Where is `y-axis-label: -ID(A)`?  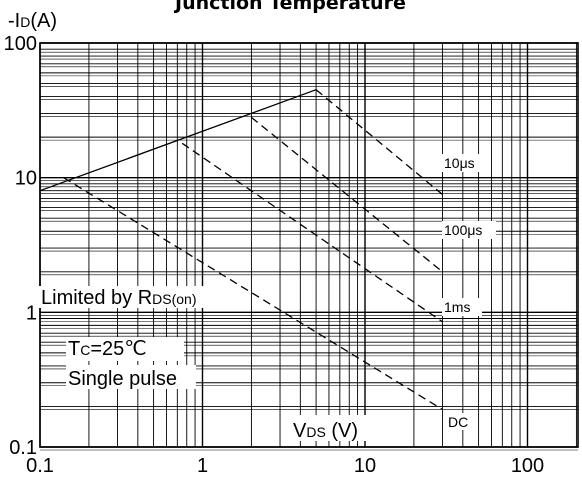 y-axis-label: -ID(A) is located at coordinates (32, 21).